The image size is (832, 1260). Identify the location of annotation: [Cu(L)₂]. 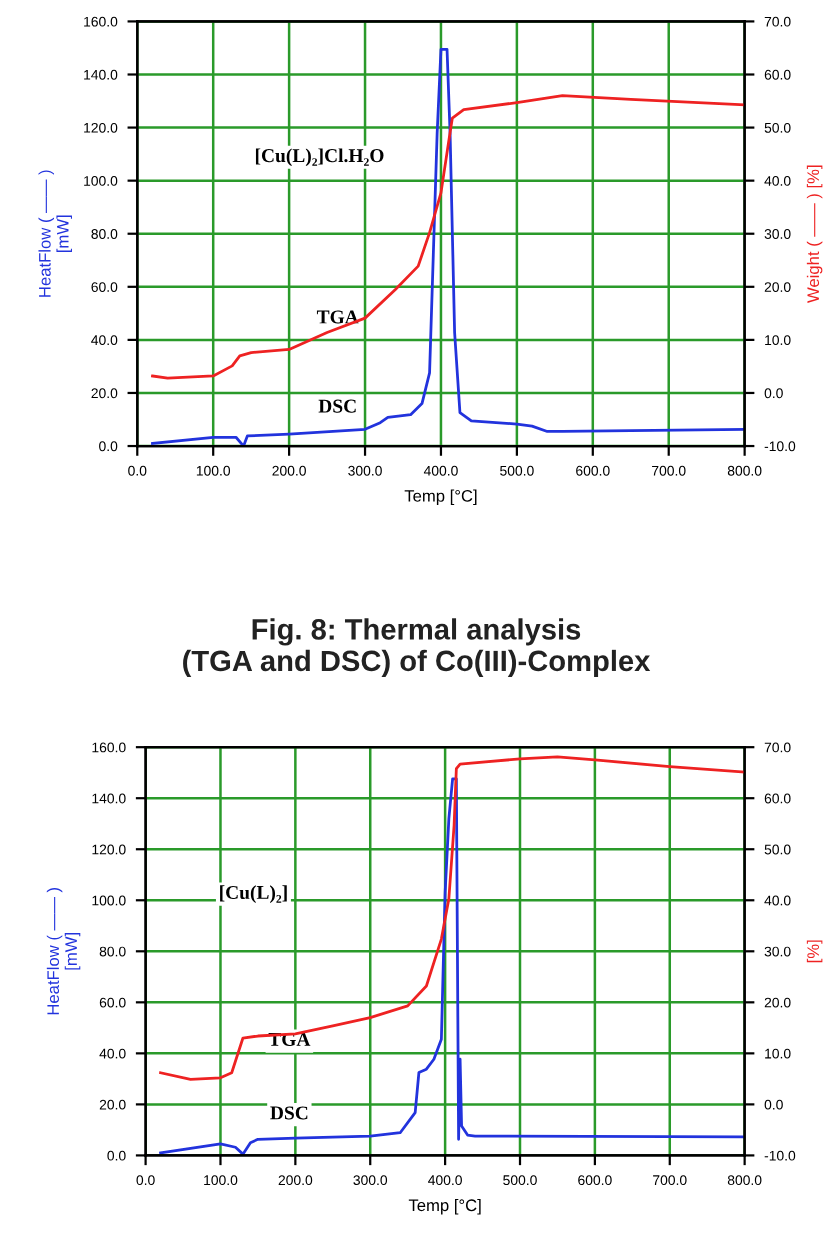
(253, 894).